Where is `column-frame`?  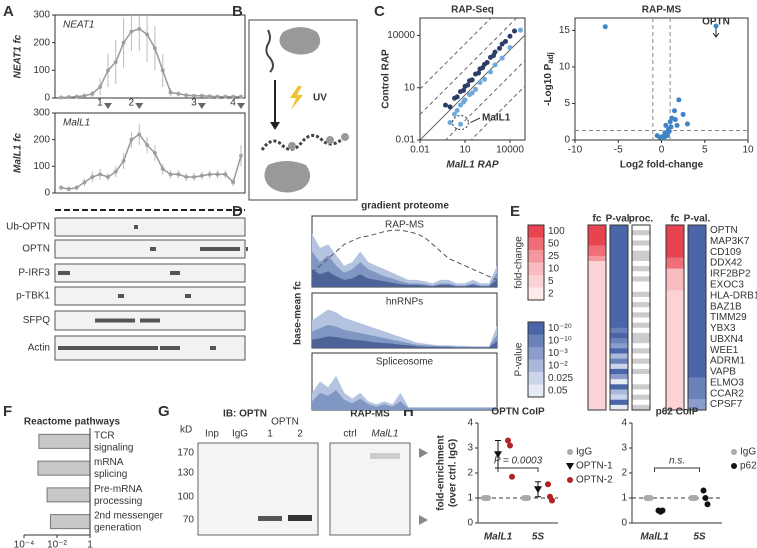
column-frame is located at coordinates (697, 317).